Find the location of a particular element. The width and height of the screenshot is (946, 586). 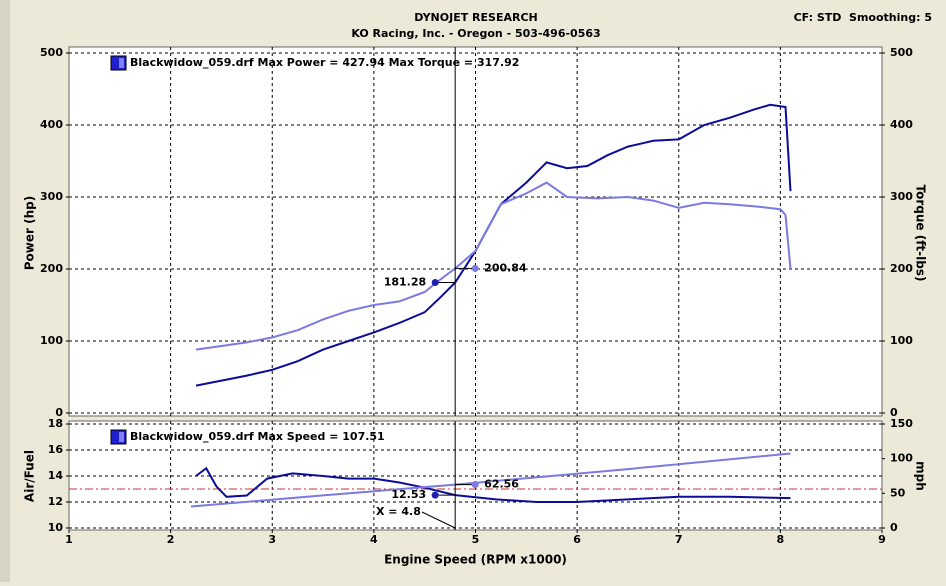

y2-tick-label: 200 is located at coordinates (901, 268).